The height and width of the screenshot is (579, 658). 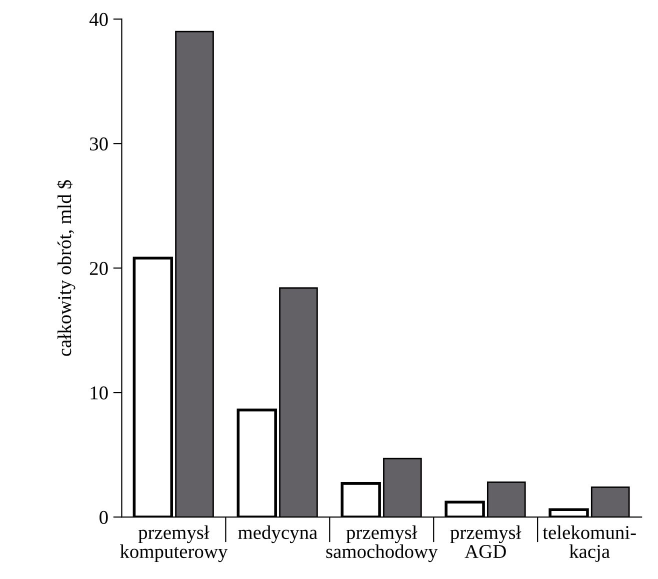 What do you see at coordinates (99, 144) in the screenshot?
I see `y-tick-label: 30` at bounding box center [99, 144].